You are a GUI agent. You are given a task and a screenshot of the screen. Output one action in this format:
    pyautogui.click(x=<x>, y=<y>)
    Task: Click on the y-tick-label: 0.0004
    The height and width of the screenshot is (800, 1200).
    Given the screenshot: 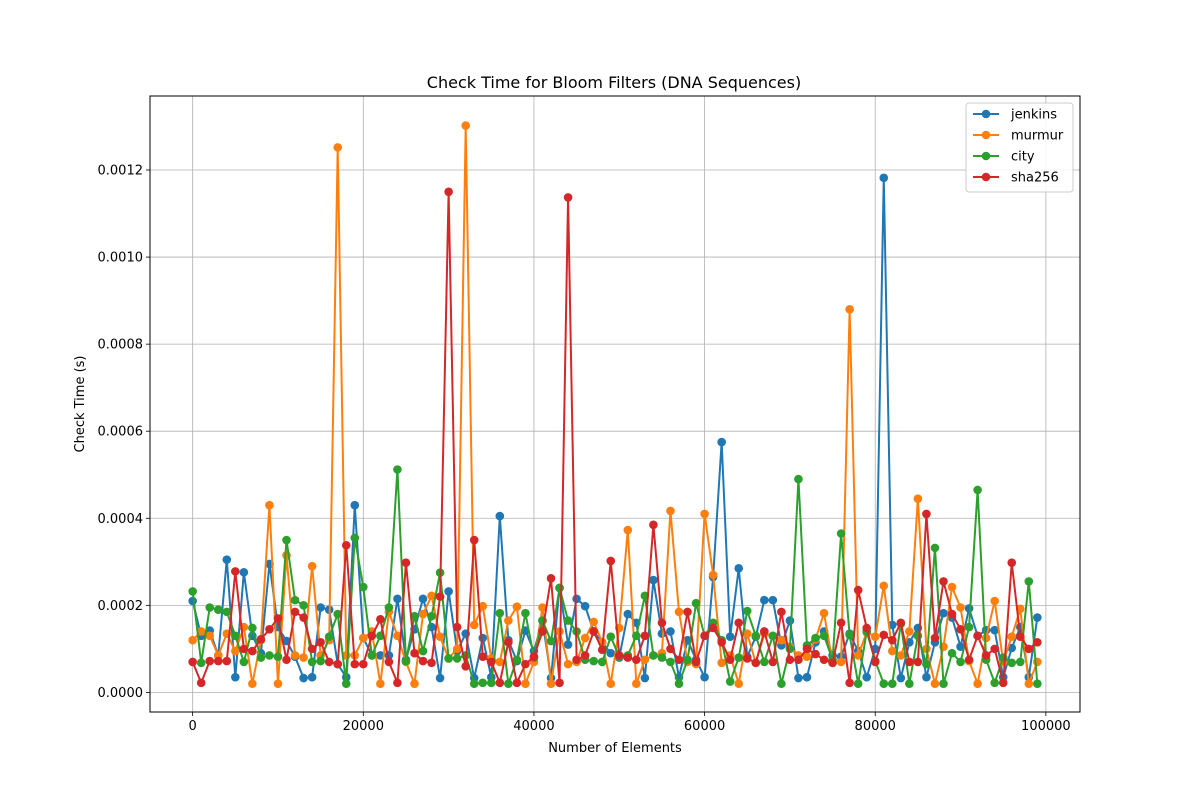 What is the action you would take?
    pyautogui.click(x=121, y=519)
    